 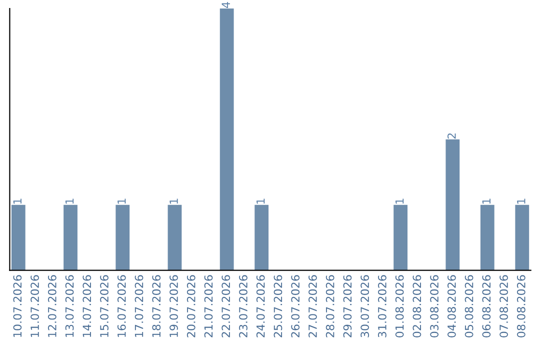 I want to click on x-tick-label: 06.08.2026, so click(x=486, y=306).